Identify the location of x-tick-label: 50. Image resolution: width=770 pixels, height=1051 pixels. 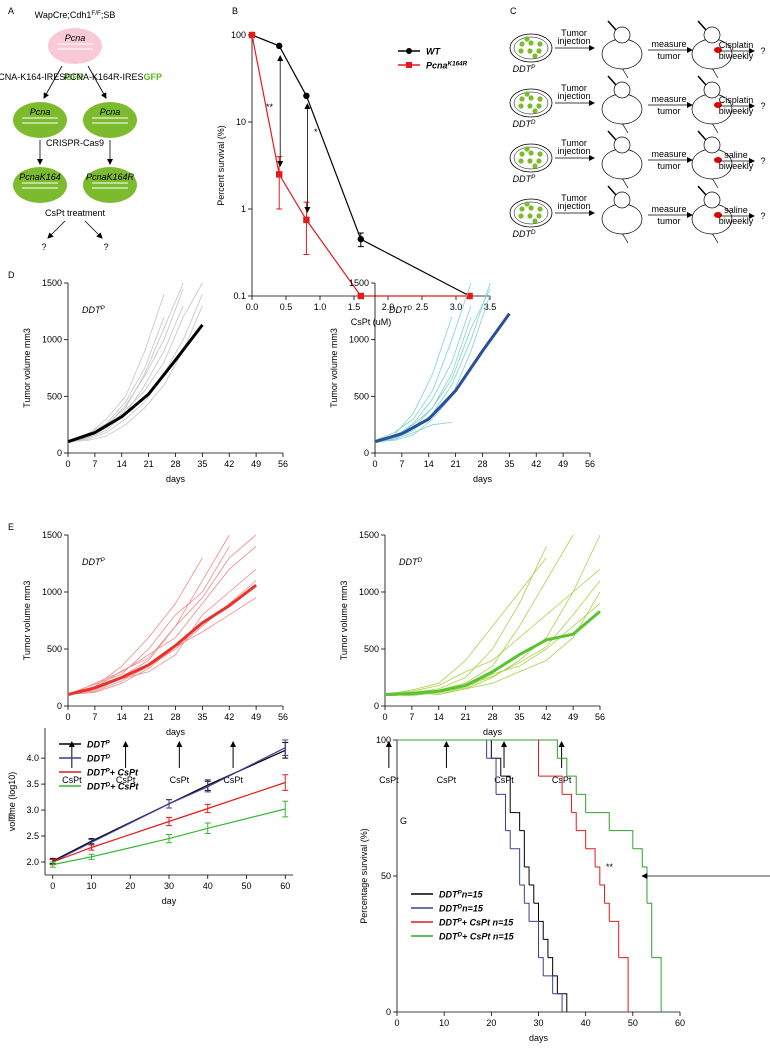
(246, 886).